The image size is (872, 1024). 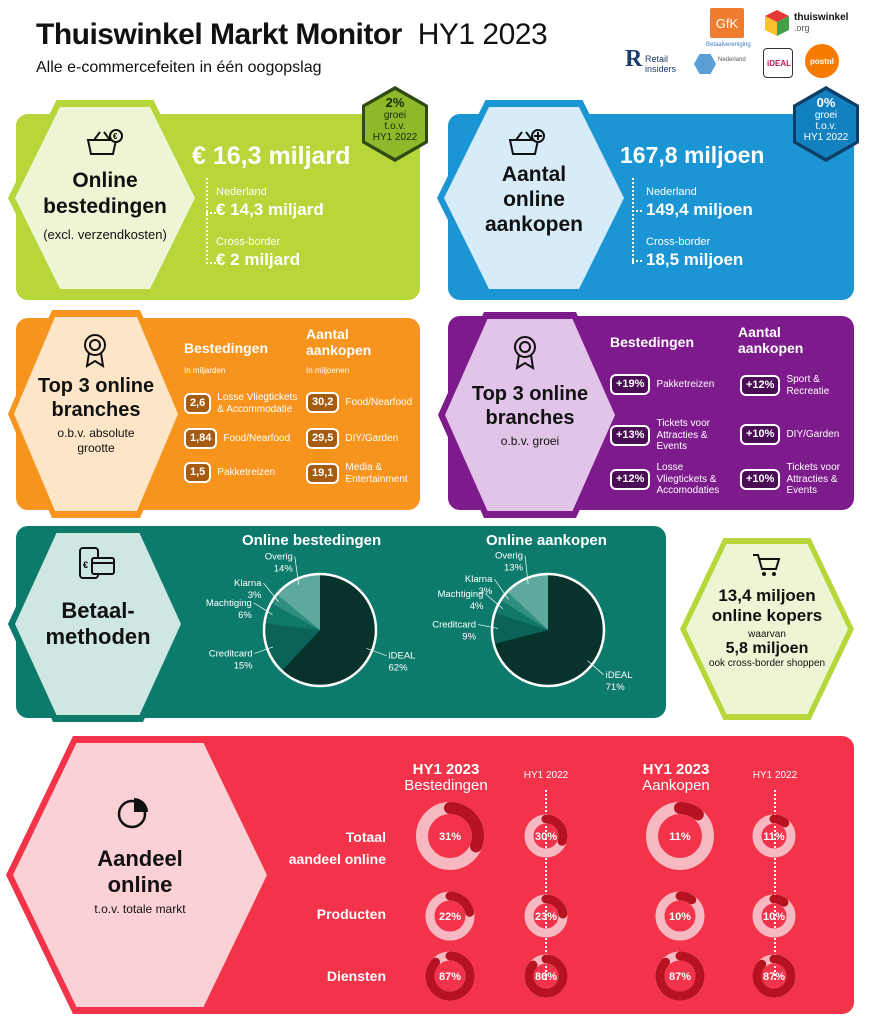 I want to click on aandeel-title: Aandeel online, so click(x=140, y=871).